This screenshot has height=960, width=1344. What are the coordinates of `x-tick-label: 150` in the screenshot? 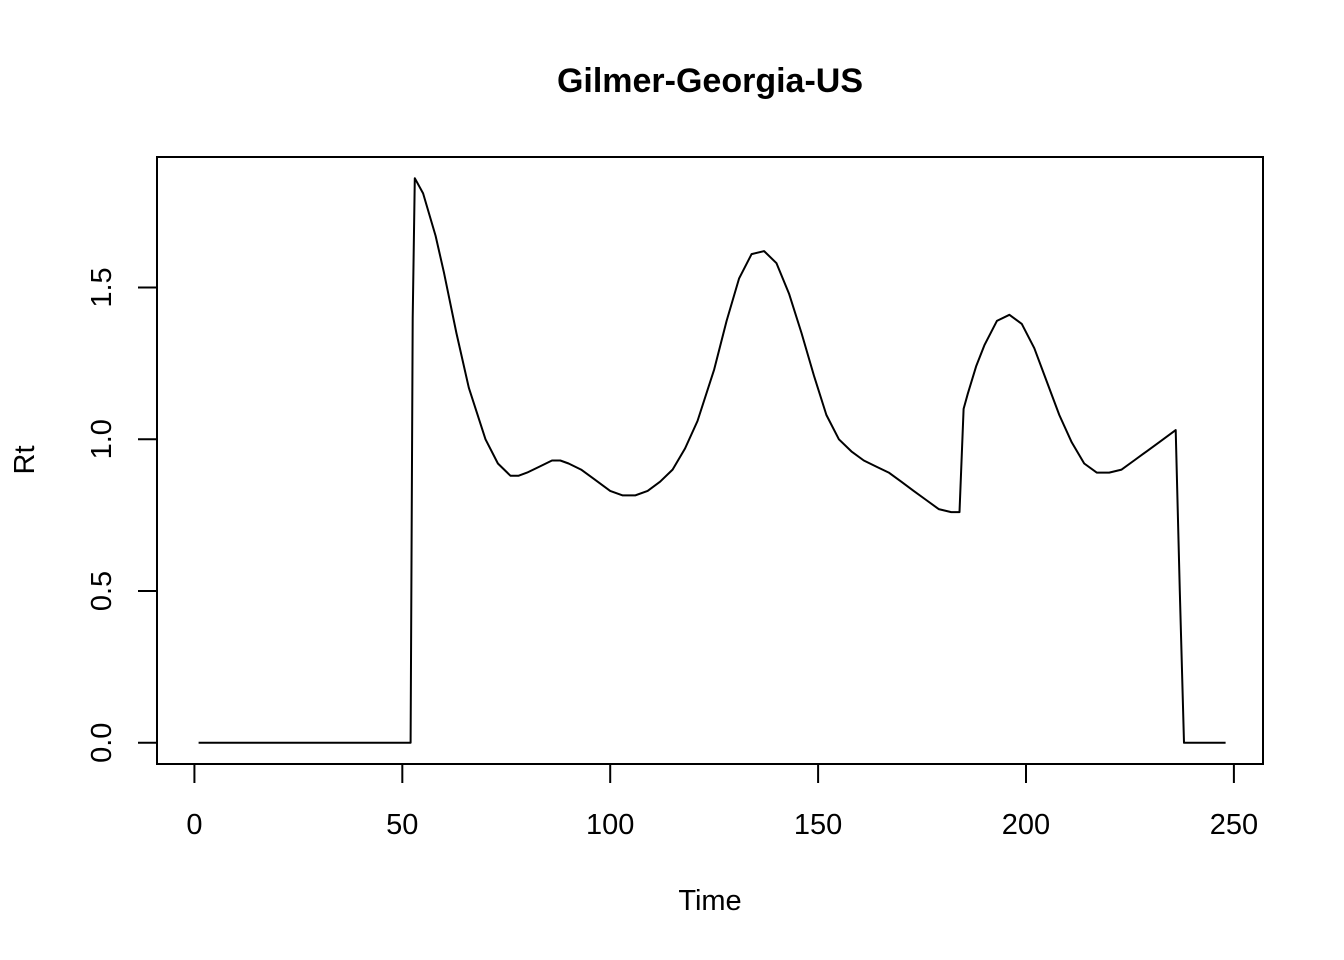 It's located at (818, 825).